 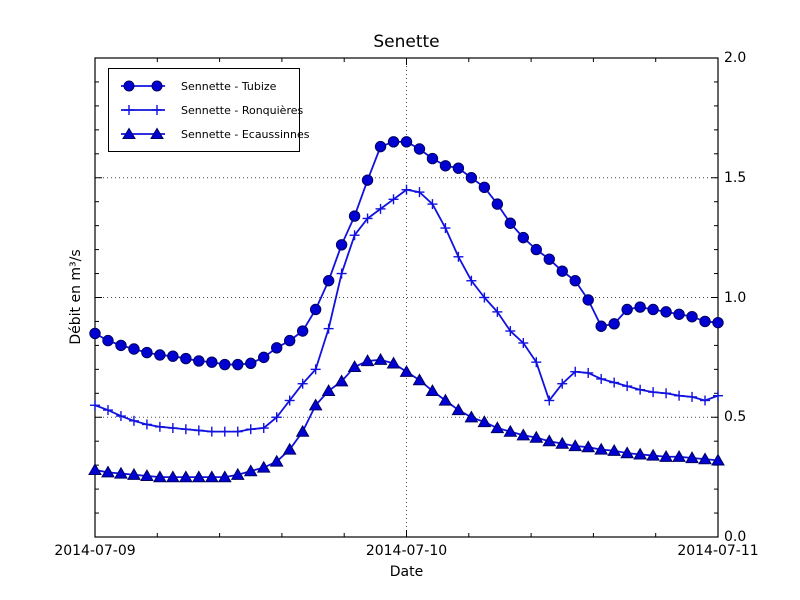 What do you see at coordinates (143, 110) in the screenshot?
I see `legend-plus-sample-icon` at bounding box center [143, 110].